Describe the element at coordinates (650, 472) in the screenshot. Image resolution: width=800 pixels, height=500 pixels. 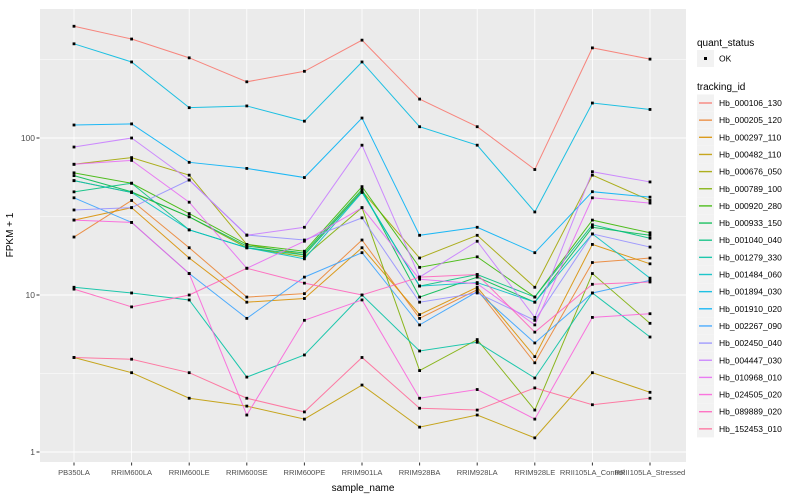
I see `x-tick-label: RRII105LA_Stressed` at that location.